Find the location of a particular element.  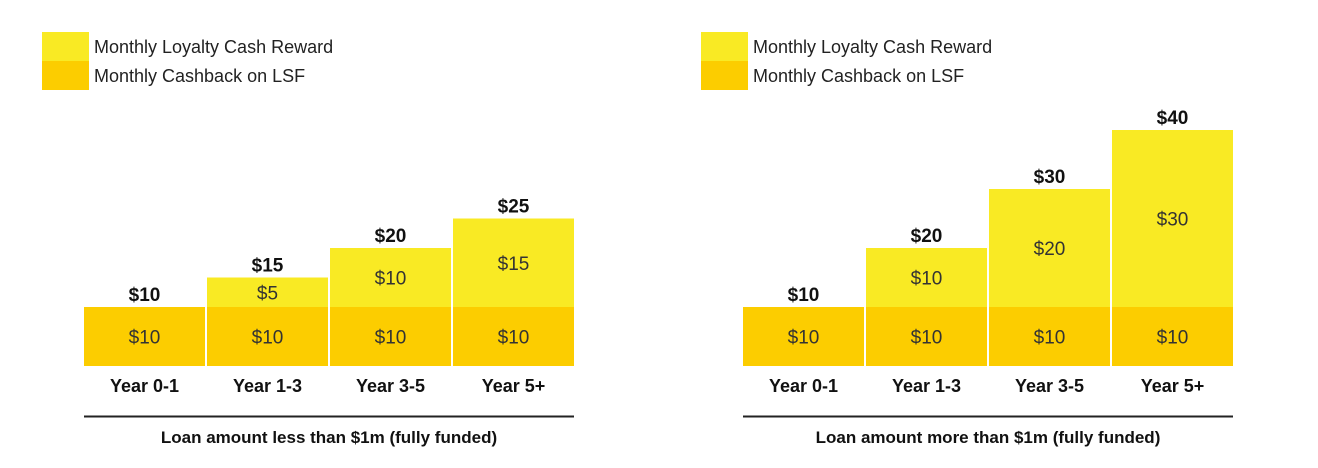

bar-loyalty-reward-label: $15 is located at coordinates (514, 264).